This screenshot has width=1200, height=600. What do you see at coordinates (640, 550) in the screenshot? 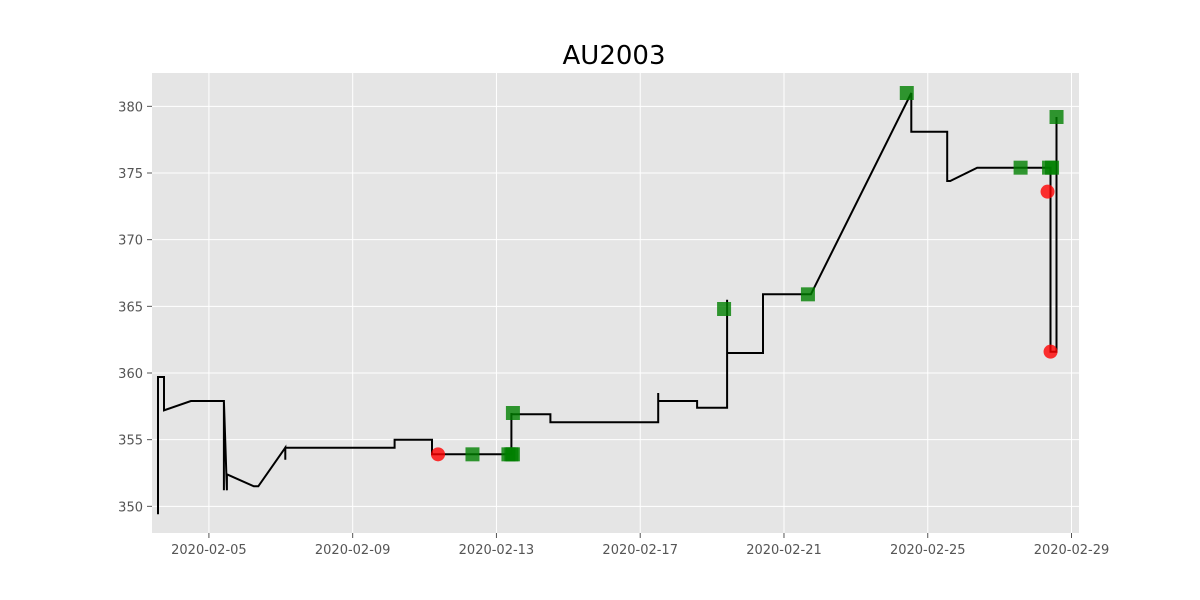
I see `x-tick-label: 2020-02-17` at bounding box center [640, 550].